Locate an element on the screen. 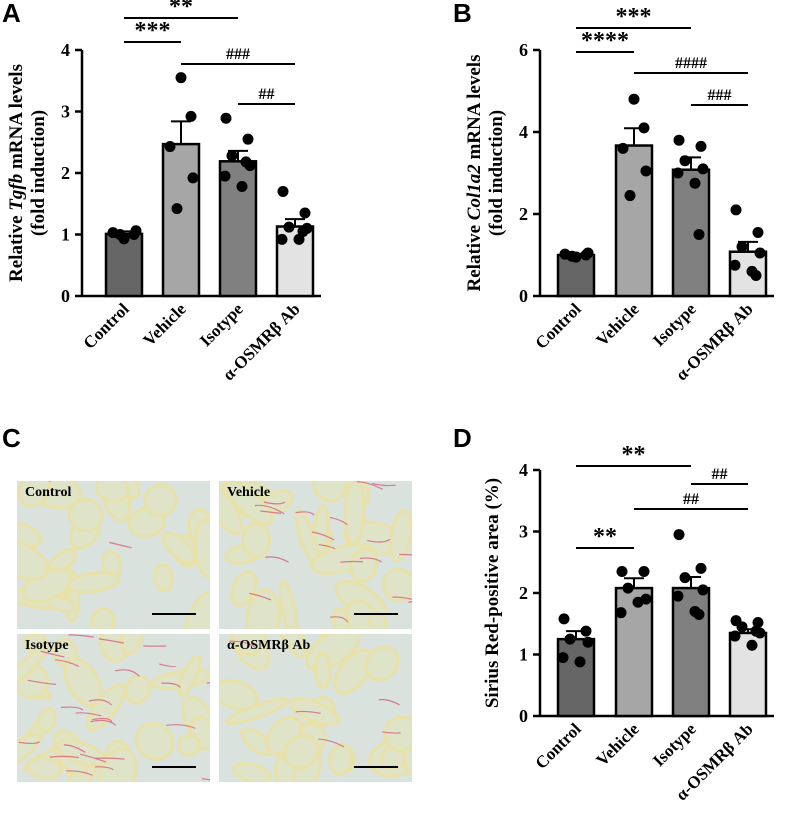 The width and height of the screenshot is (788, 822). y-axis-label: Sirius Red-positive area (%) is located at coordinates (492, 593).